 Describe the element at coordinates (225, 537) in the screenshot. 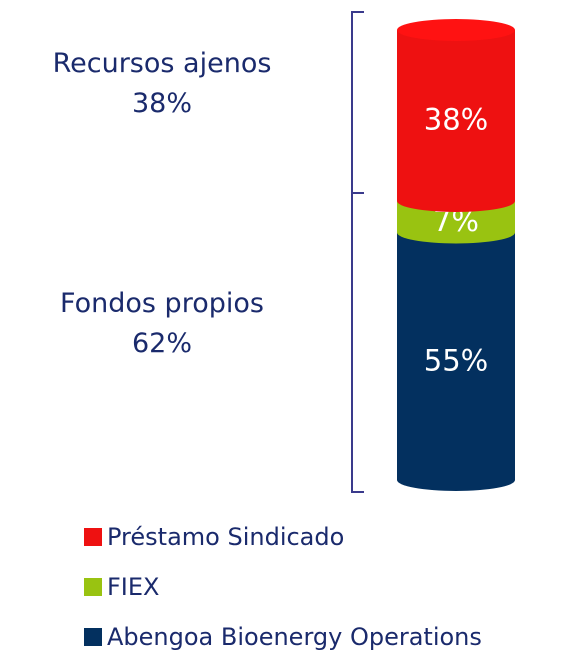

I see `legend-label: Préstamo Sindicado` at that location.